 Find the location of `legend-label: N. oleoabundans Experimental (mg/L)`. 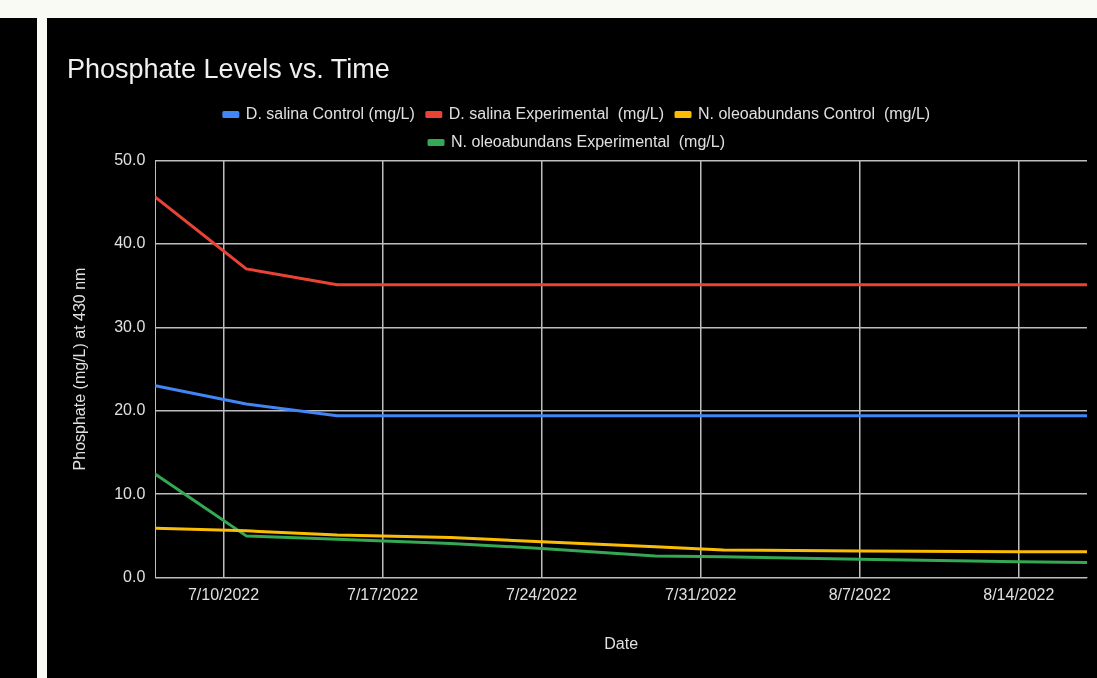

legend-label: N. oleoabundans Experimental (mg/L) is located at coordinates (588, 141).